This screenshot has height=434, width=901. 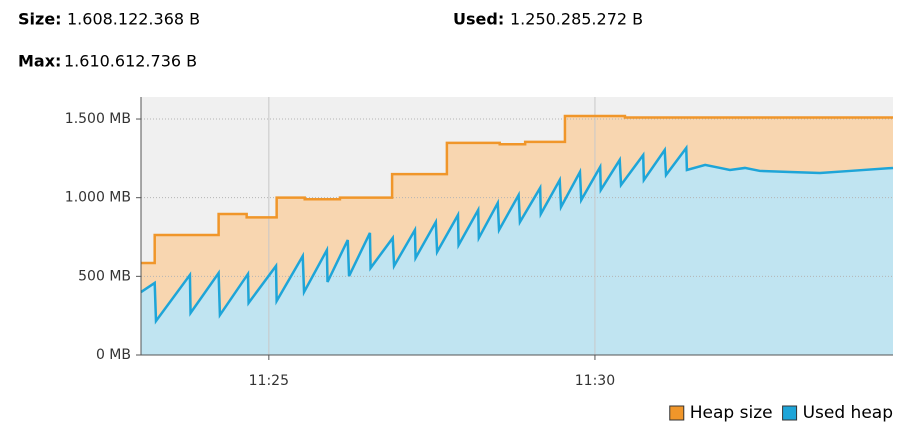 I want to click on max-label: Max:, so click(x=39, y=61).